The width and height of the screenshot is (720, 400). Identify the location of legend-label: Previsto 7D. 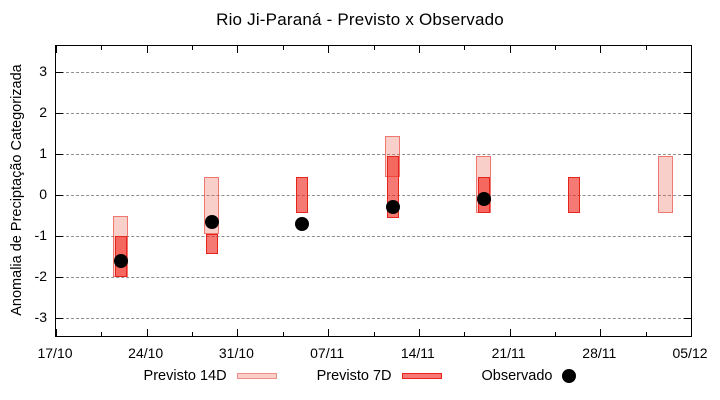
(354, 376).